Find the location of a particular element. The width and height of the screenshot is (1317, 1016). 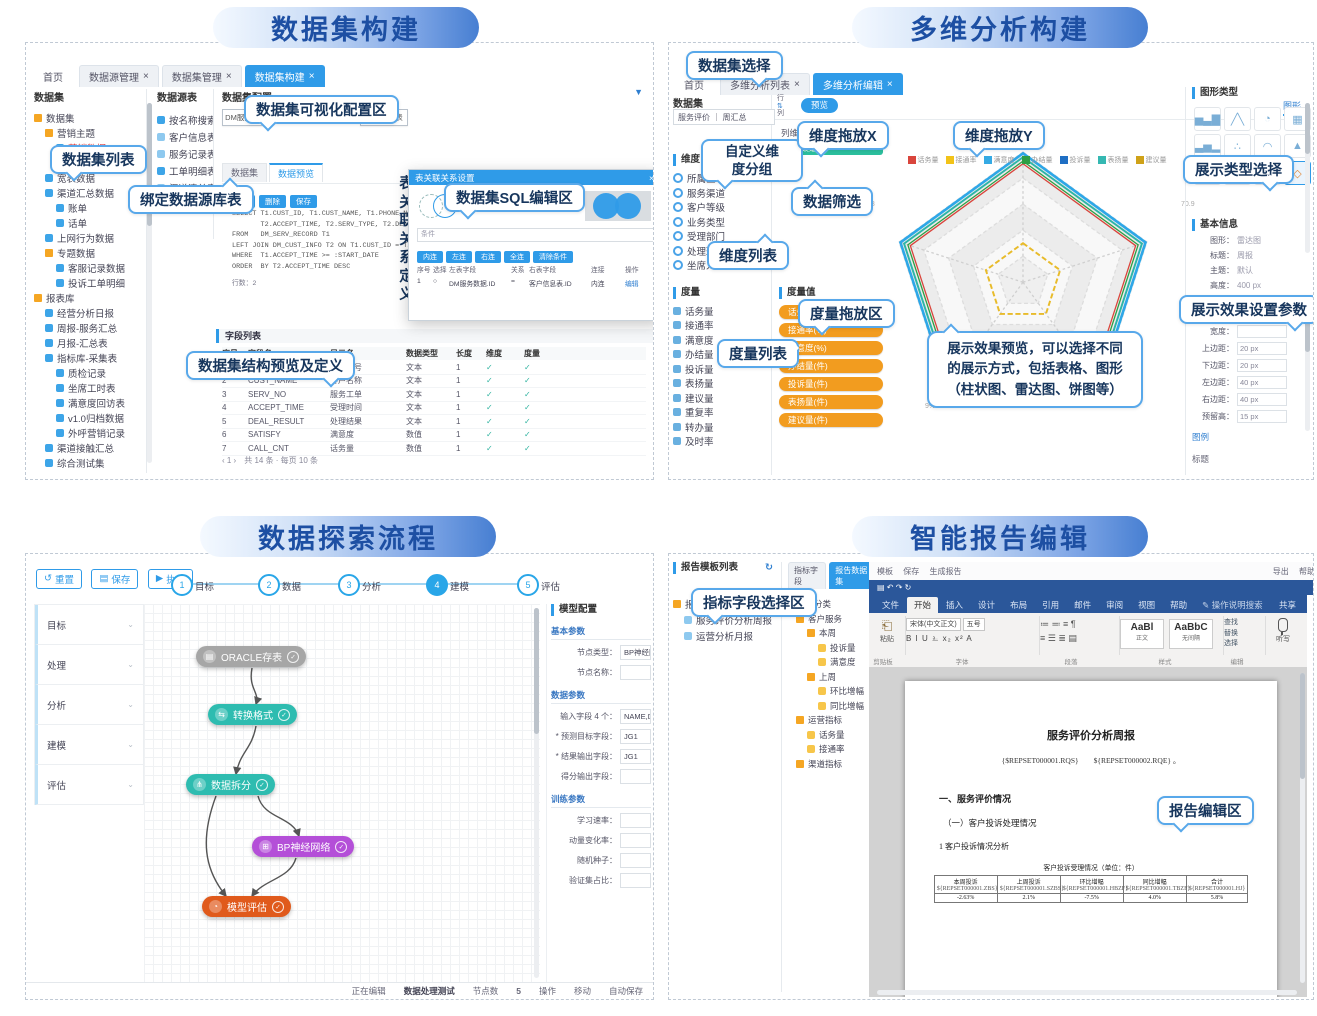

chart-type-thumbnail: ∴ is located at coordinates (1237, 146).